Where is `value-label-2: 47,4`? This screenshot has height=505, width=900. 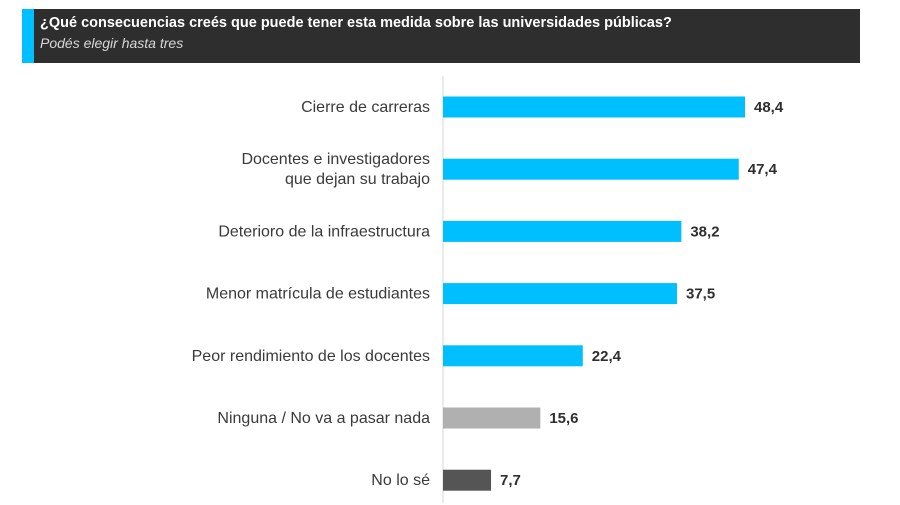 value-label-2: 47,4 is located at coordinates (763, 169).